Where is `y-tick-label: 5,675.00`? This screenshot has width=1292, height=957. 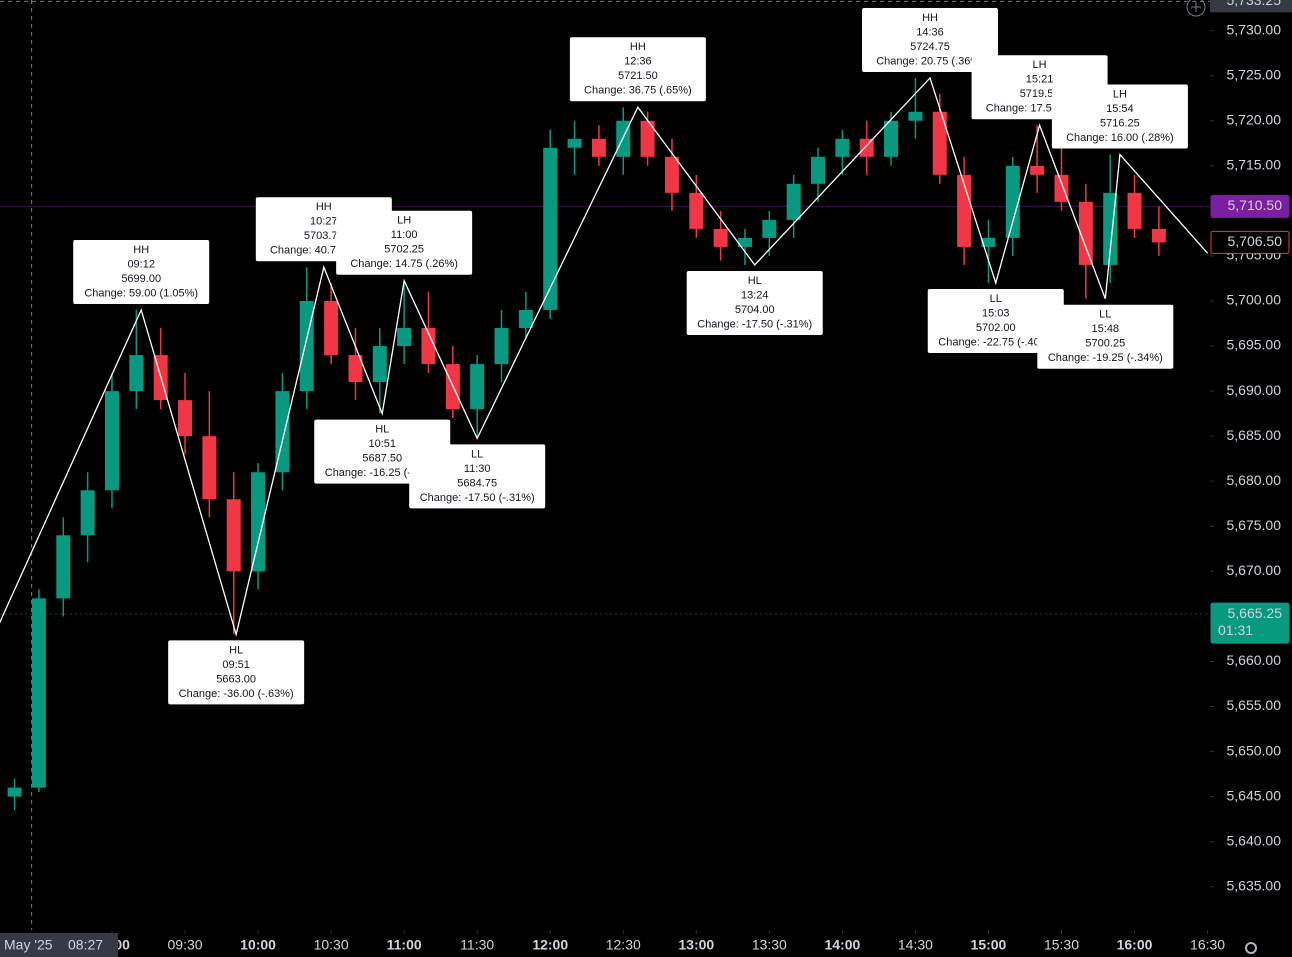 y-tick-label: 5,675.00 is located at coordinates (1254, 525).